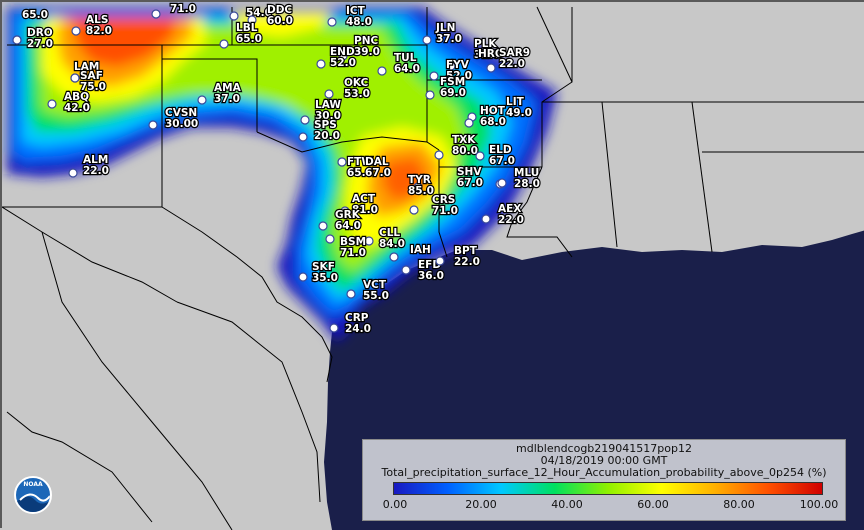 Image resolution: width=864 pixels, height=530 pixels. I want to click on station-value: 82.0, so click(99, 31).